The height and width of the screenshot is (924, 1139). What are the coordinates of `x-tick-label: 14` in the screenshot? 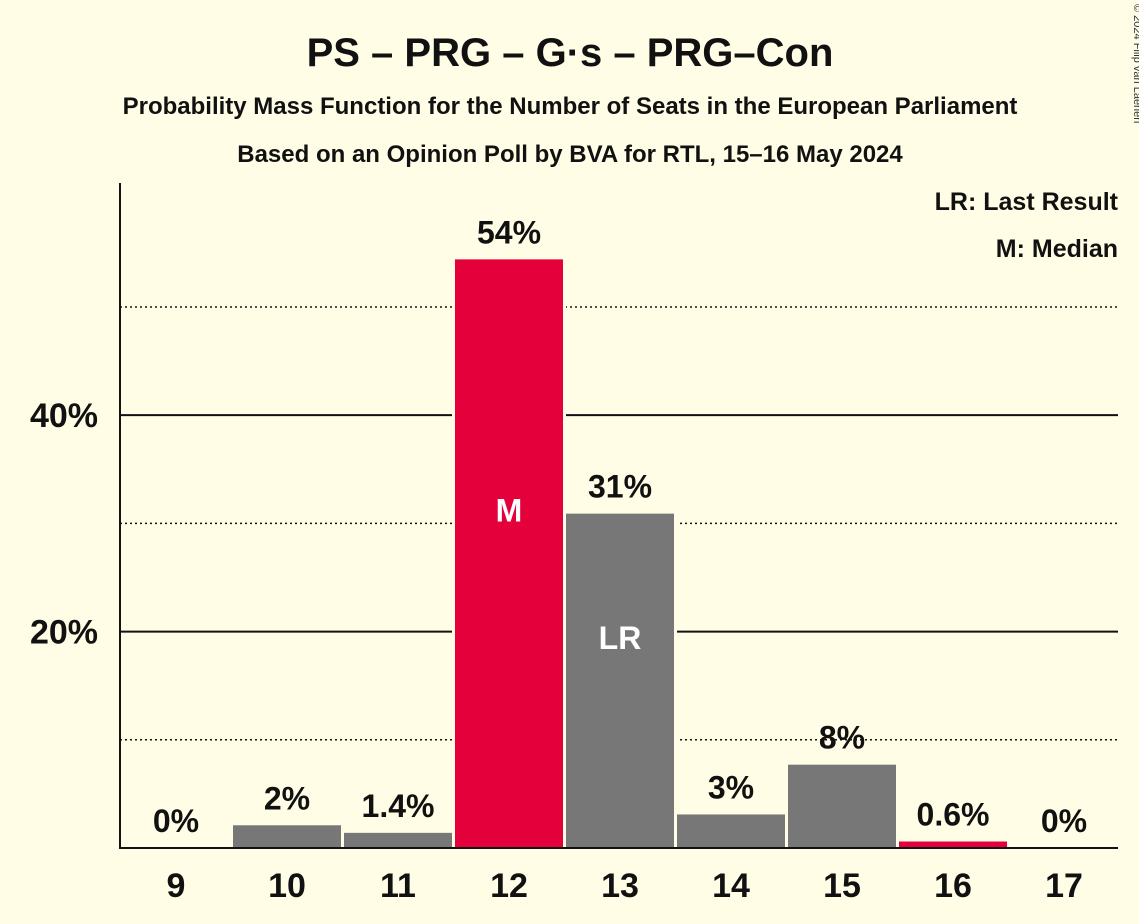 It's located at (731, 886).